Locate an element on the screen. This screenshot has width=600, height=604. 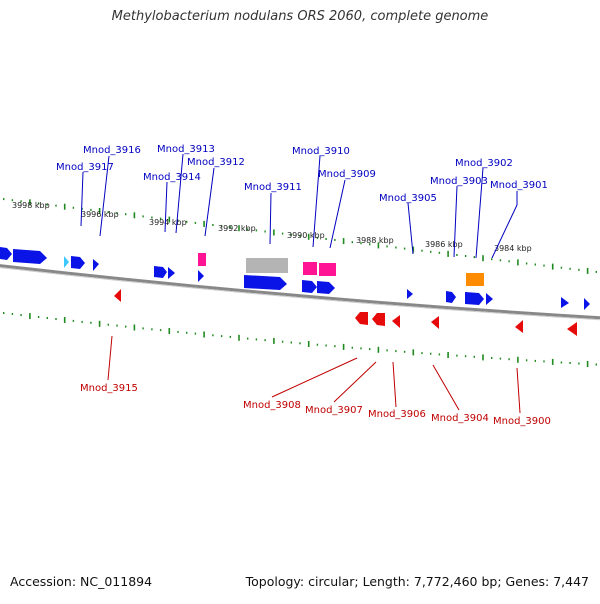
leader-lines-bottom is located at coordinates (314, 374).